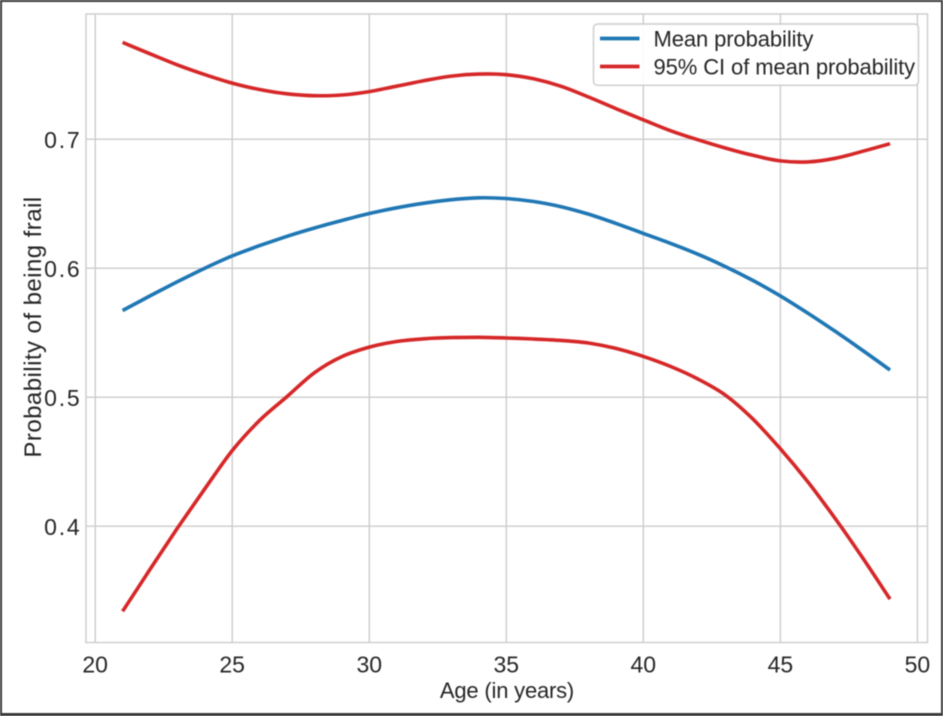 This screenshot has width=943, height=716. Describe the element at coordinates (781, 665) in the screenshot. I see `svg-text: 45` at that location.